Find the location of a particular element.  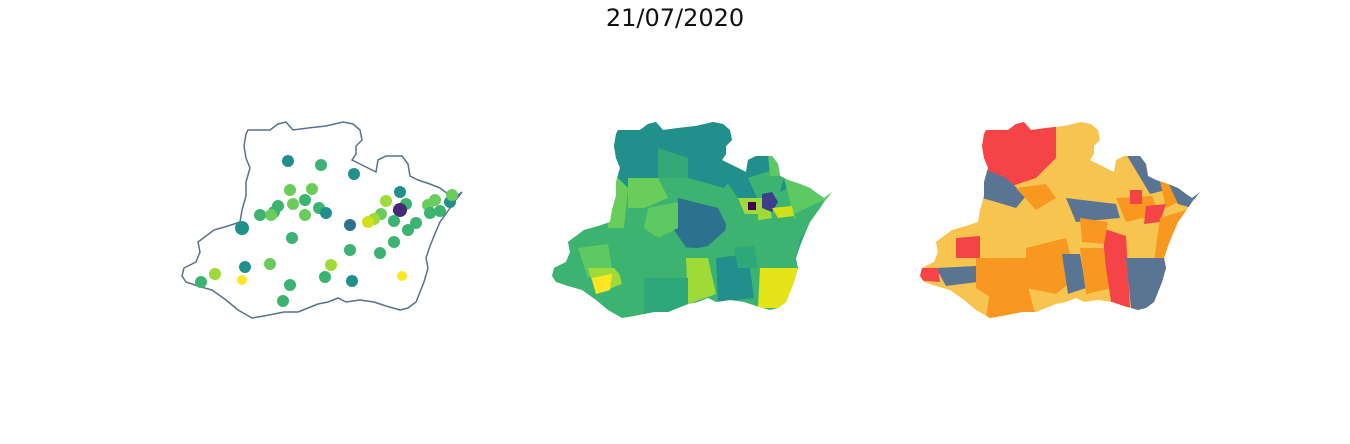

risk-map is located at coordinates (1060, 220).